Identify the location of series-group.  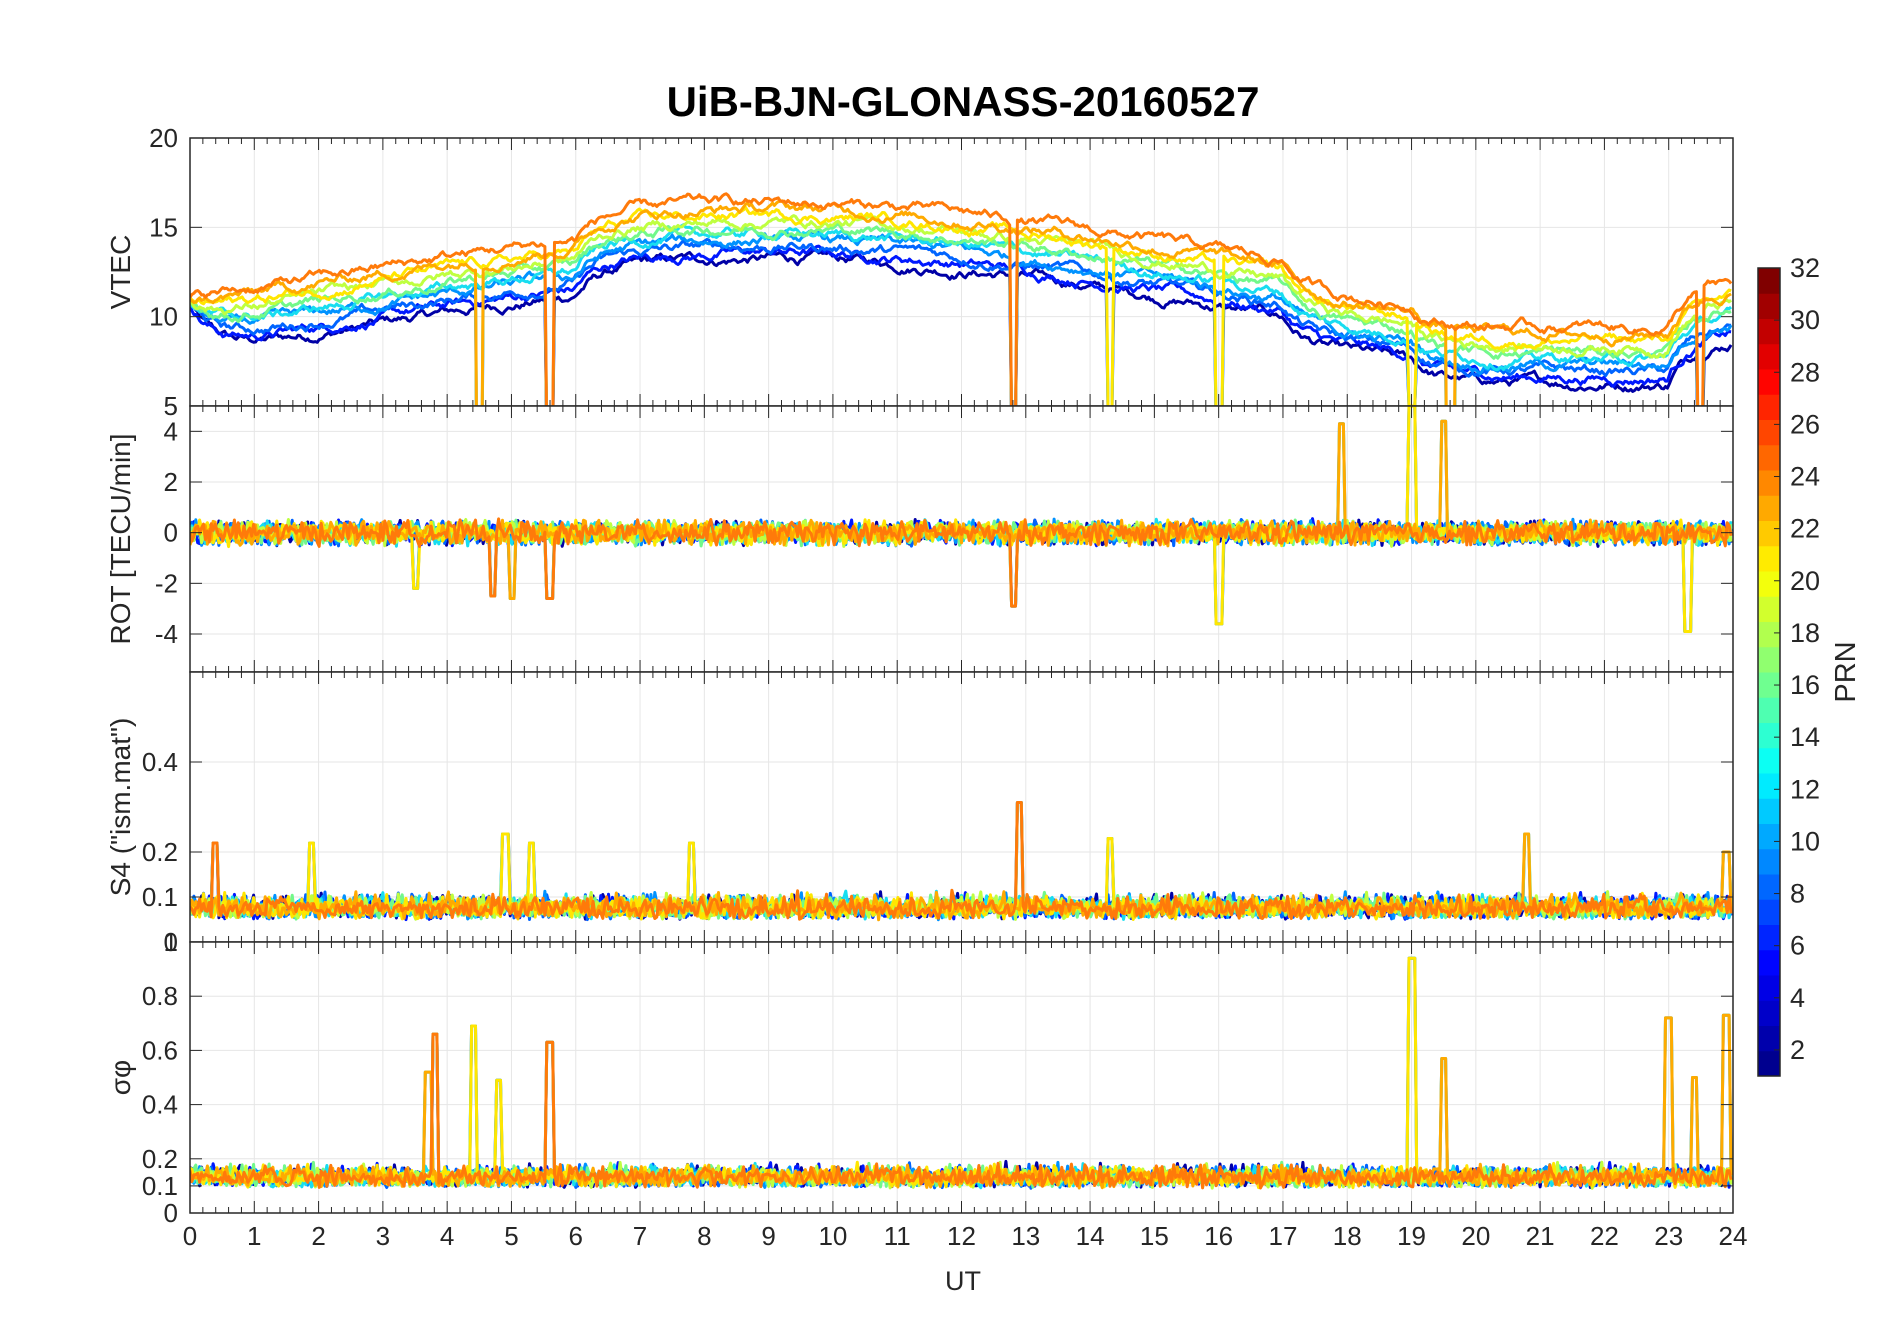
(961, 861).